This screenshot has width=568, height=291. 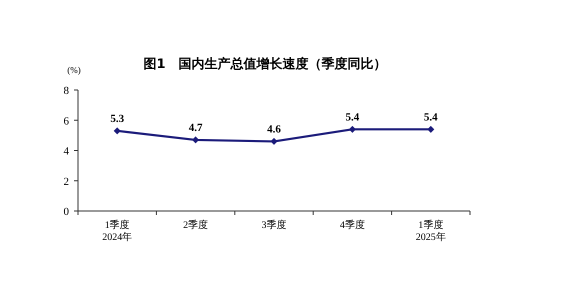 What do you see at coordinates (67, 91) in the screenshot?
I see `y-tick-label: 8` at bounding box center [67, 91].